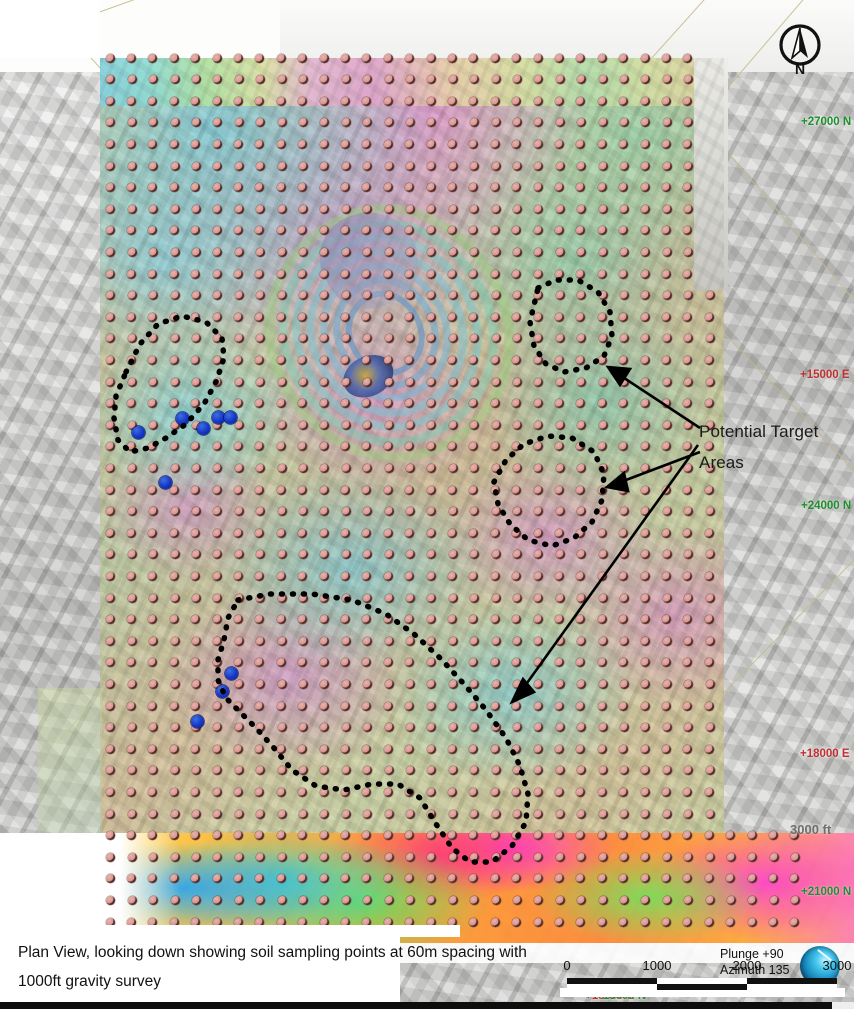 Image resolution: width=854 pixels, height=1009 pixels. What do you see at coordinates (711, 174) in the screenshot?
I see `raster-notch-upper-right` at bounding box center [711, 174].